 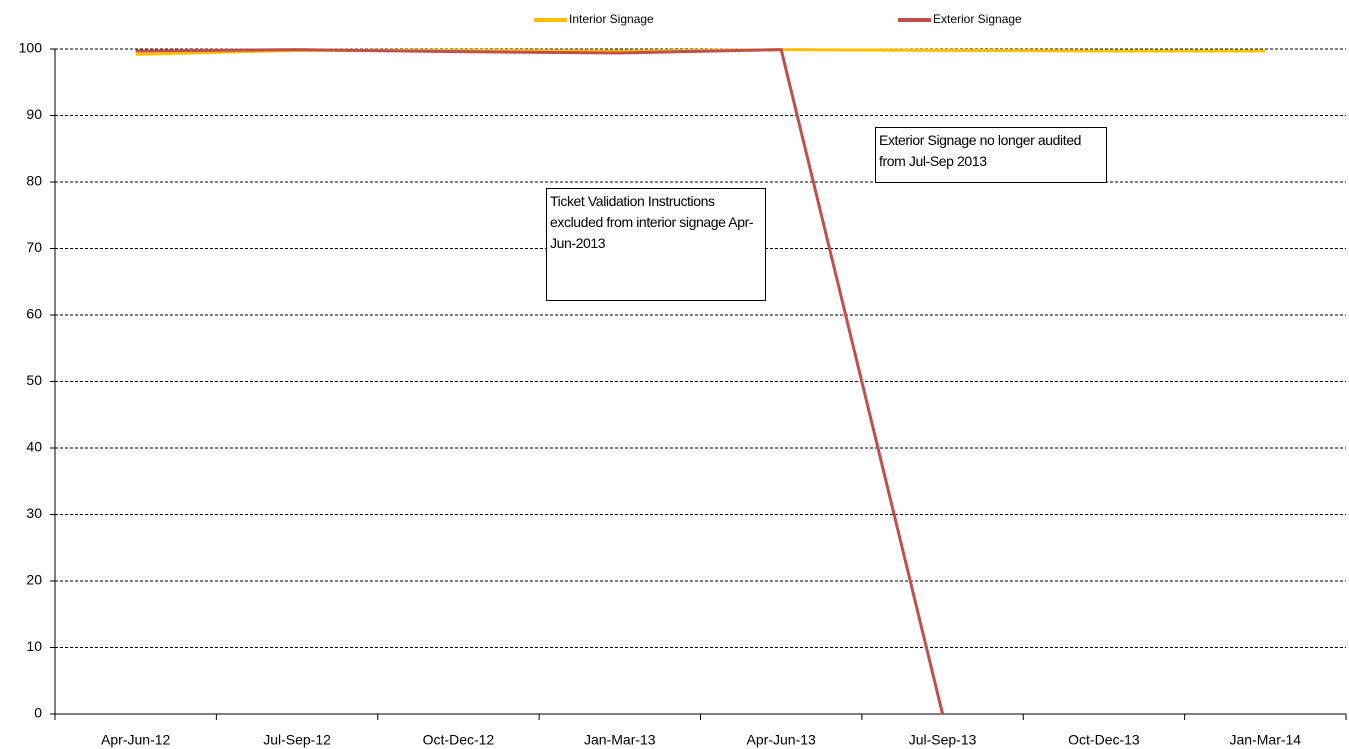 I want to click on y-tick-label: 50, so click(x=34, y=380).